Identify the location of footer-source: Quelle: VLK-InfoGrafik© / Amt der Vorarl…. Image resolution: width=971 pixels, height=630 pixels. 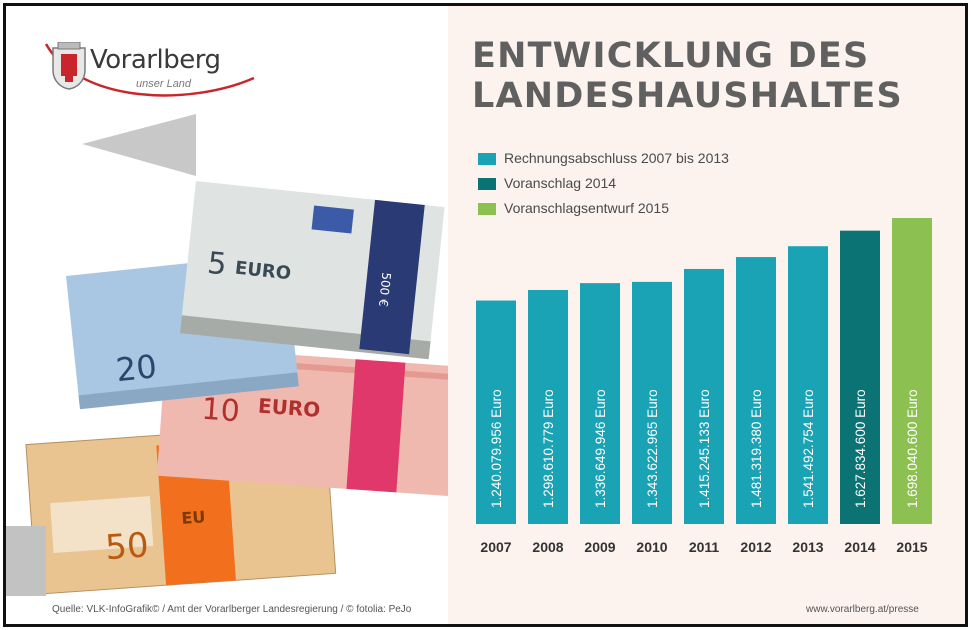
(232, 609).